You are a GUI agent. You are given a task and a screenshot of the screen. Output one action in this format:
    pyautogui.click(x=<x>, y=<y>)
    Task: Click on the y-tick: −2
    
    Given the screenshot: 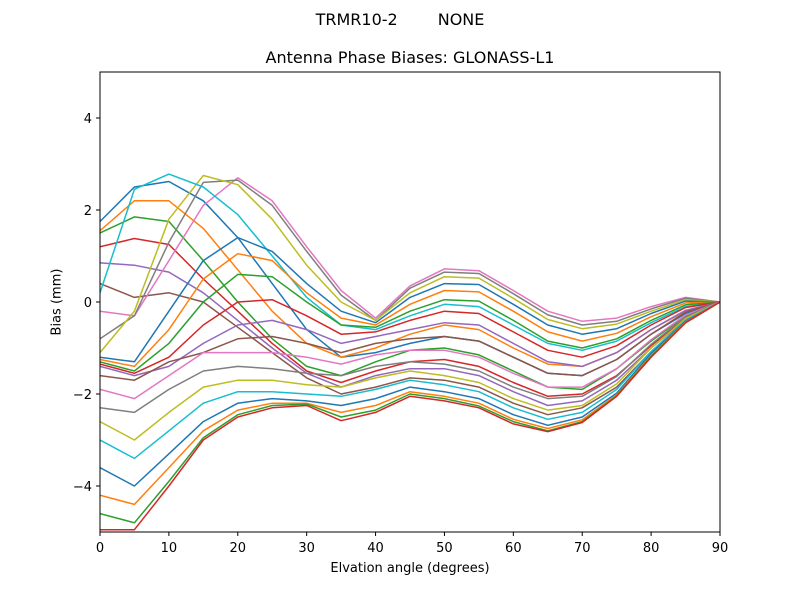 What is the action you would take?
    pyautogui.click(x=86, y=395)
    